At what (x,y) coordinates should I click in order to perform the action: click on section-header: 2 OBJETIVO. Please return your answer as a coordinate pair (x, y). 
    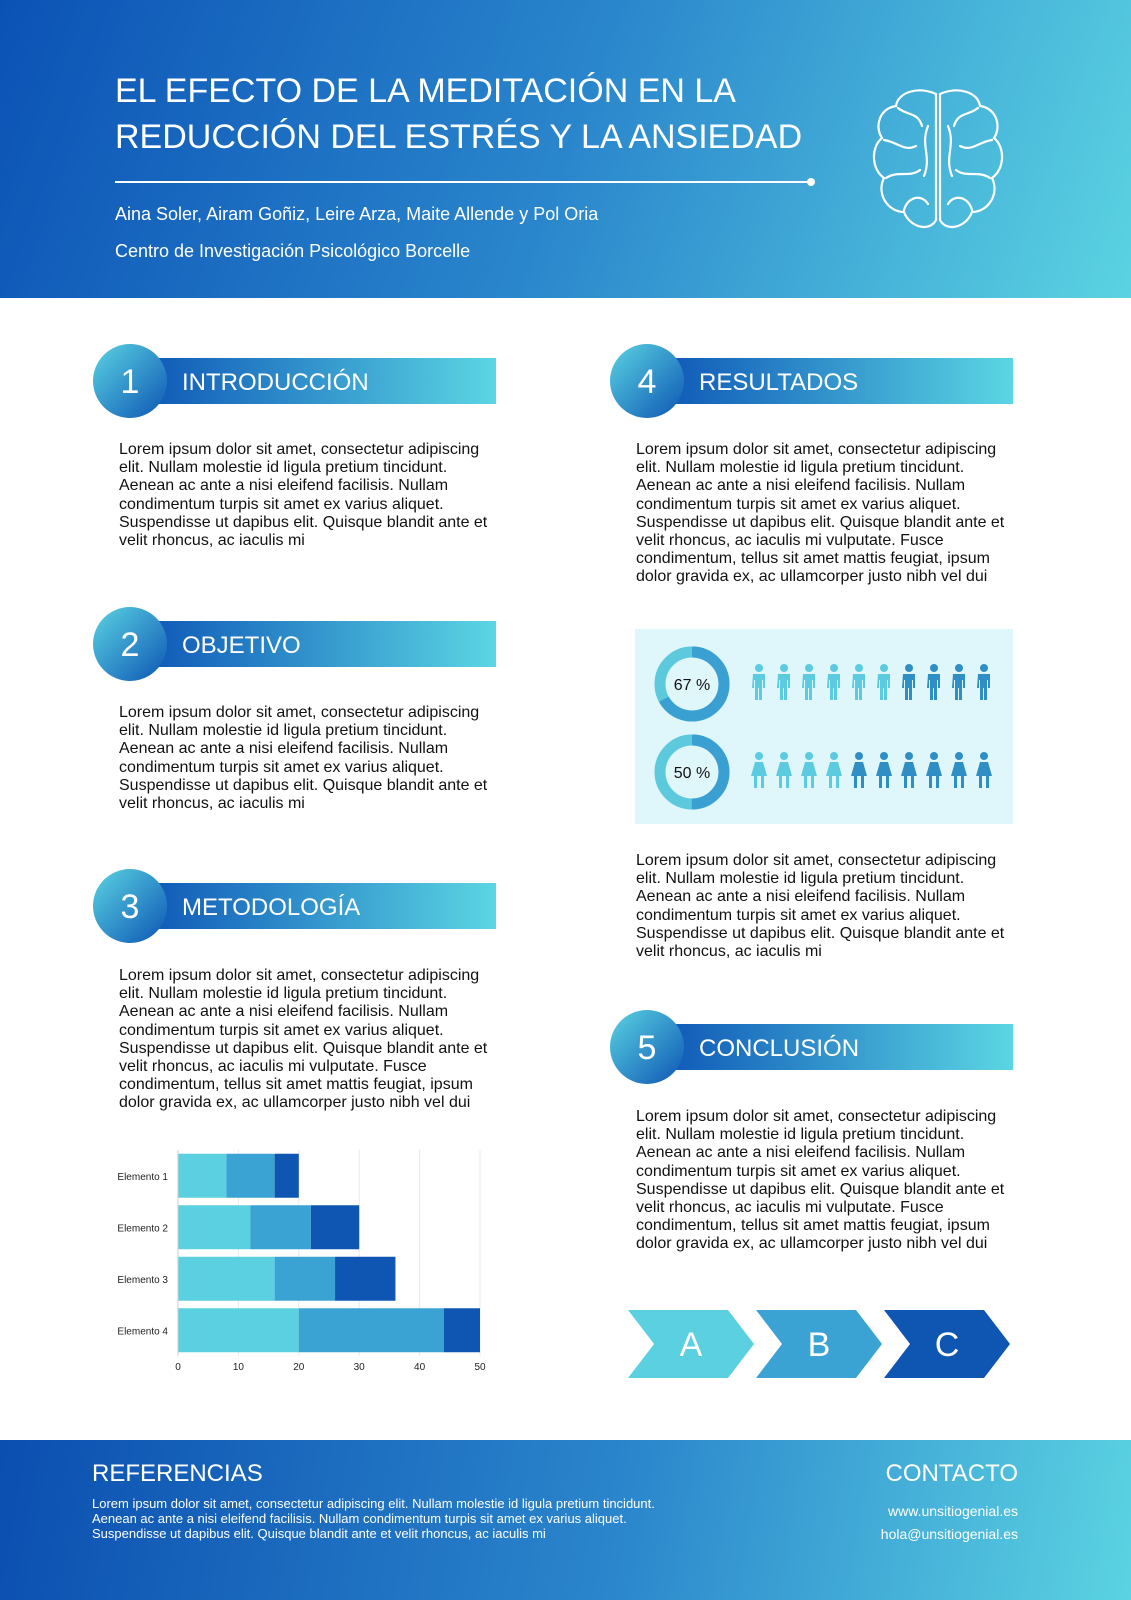
    Looking at the image, I should click on (294, 644).